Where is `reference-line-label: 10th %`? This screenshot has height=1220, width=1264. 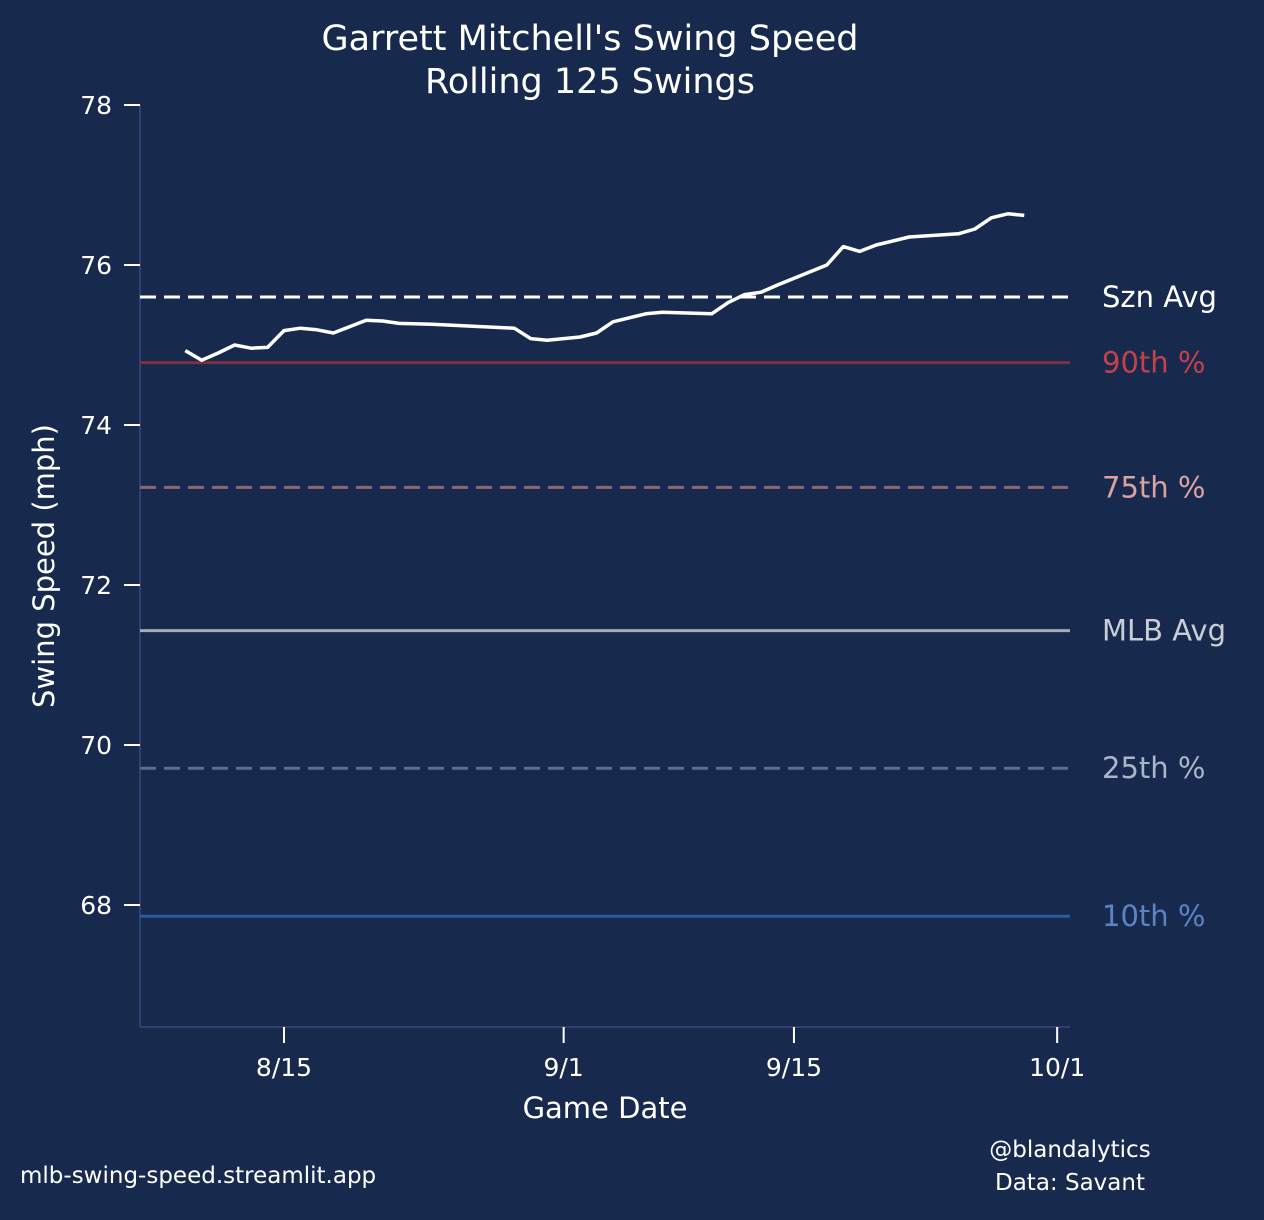
reference-line-label: 10th % is located at coordinates (1153, 916).